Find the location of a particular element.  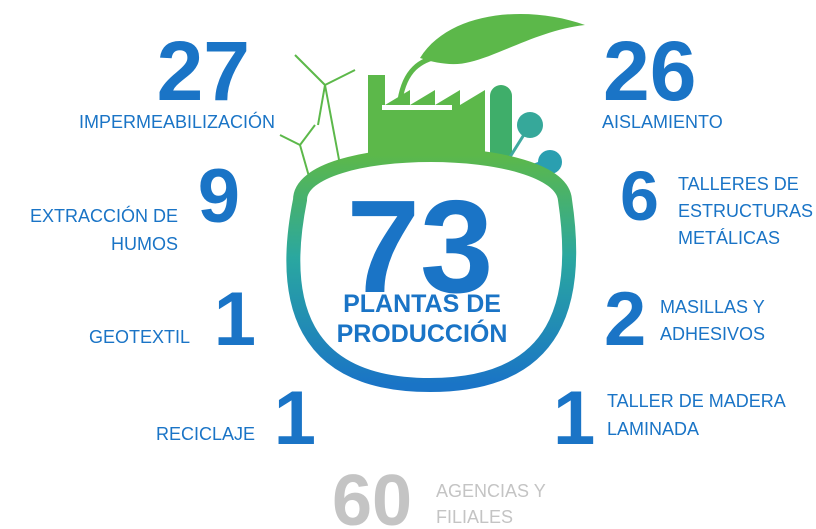

bottom-label: FILIALES is located at coordinates (474, 517).